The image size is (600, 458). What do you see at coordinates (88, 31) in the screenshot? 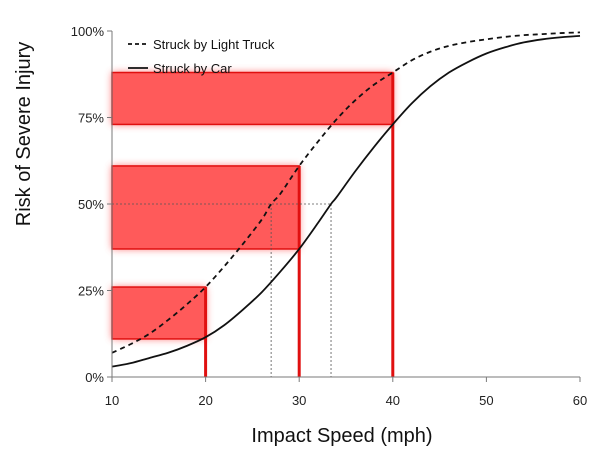
I see `y-tick-label-4: 100%` at bounding box center [88, 31].